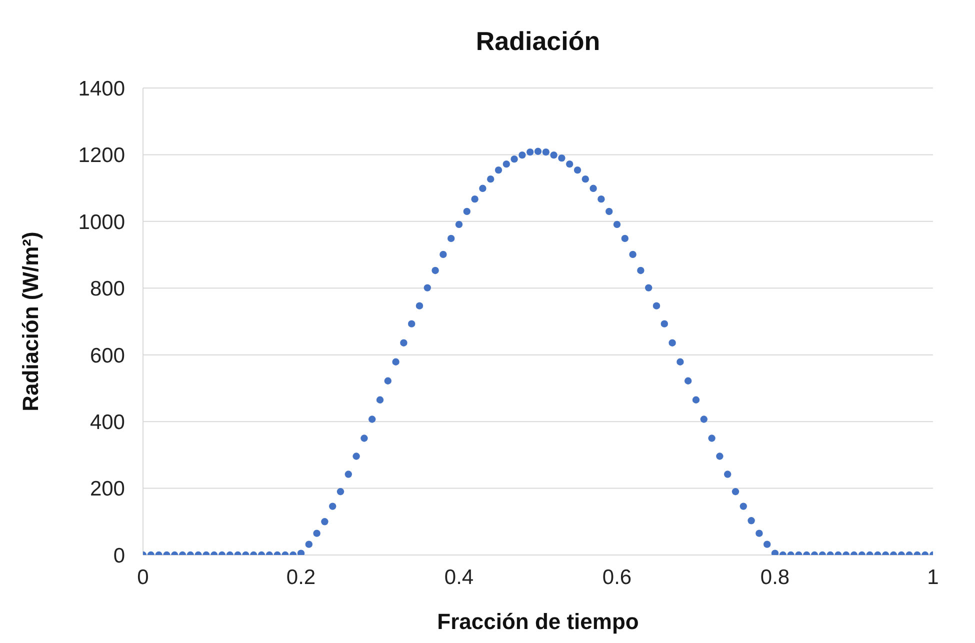 This screenshot has width=975, height=643. Describe the element at coordinates (538, 621) in the screenshot. I see `x-axis-title: Fracción de tiempo` at that location.